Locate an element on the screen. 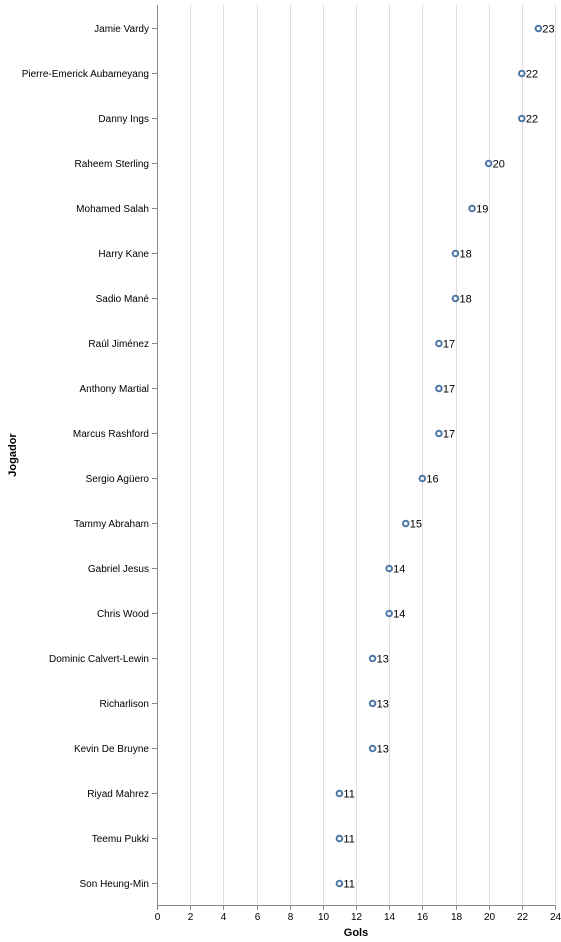  data-label-17: 11 is located at coordinates (348, 795).